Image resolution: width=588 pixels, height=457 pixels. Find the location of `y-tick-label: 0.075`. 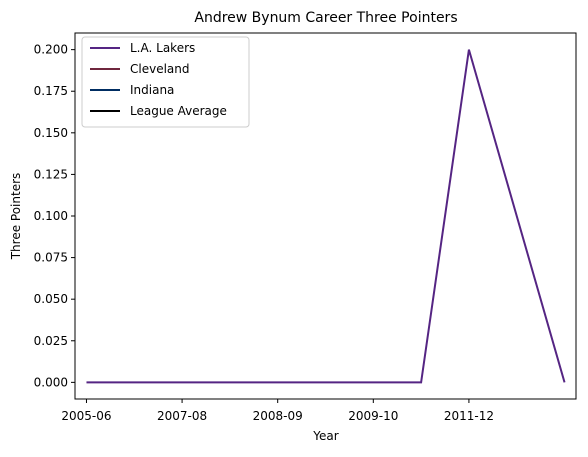

y-tick-label: 0.075 is located at coordinates (51, 258).